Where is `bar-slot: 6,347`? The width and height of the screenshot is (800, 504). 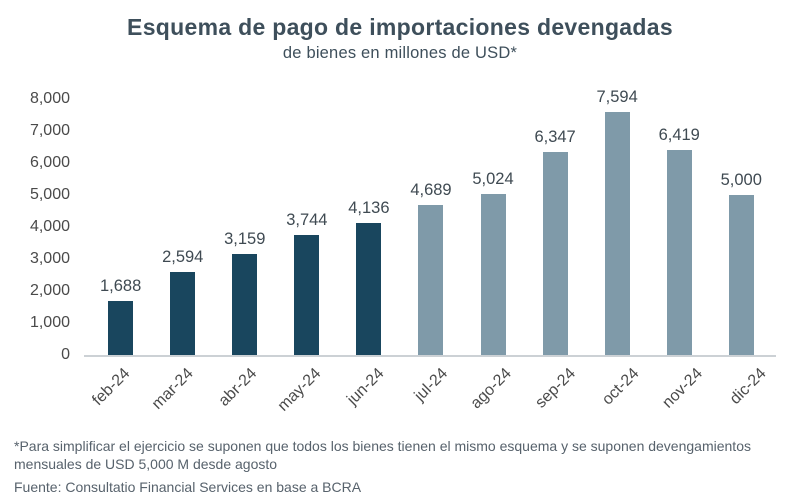
bar-slot: 6,347 is located at coordinates (555, 241).